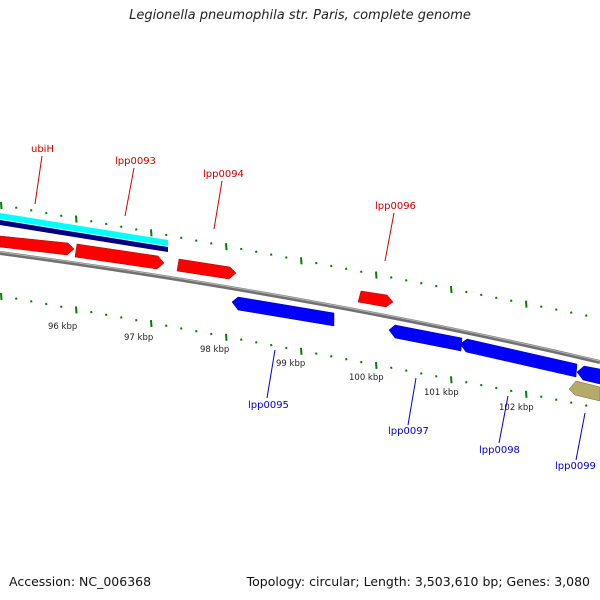 The image size is (600, 600). What do you see at coordinates (271, 374) in the screenshot?
I see `leader-lpp0095` at bounding box center [271, 374].